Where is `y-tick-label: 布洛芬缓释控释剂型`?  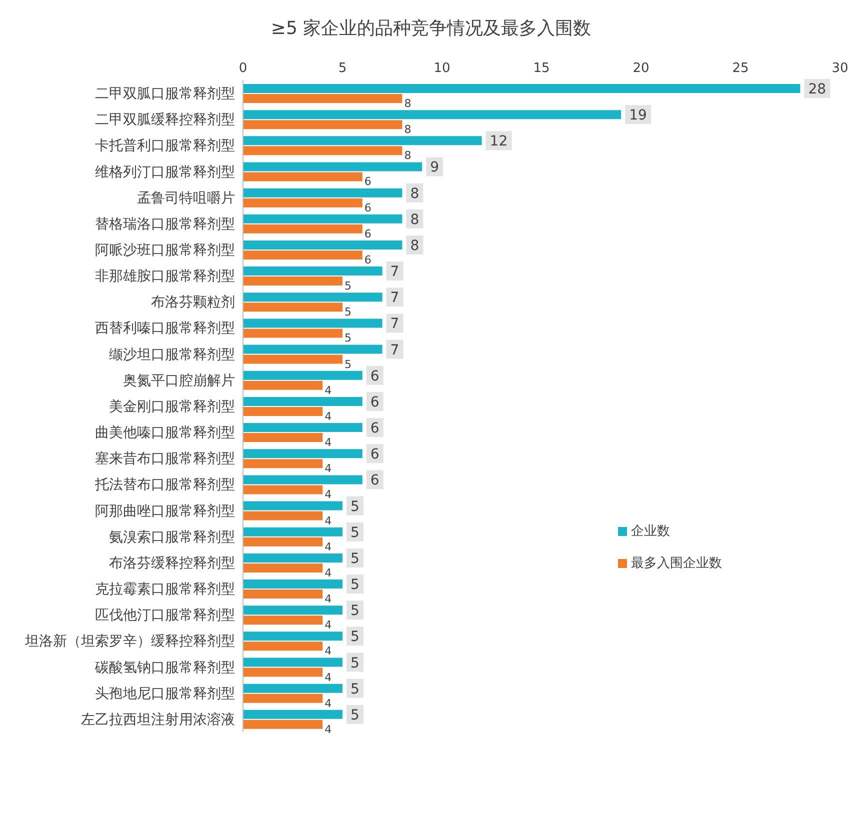
y-tick-label: 布洛芬缓释控释剂型 is located at coordinates (172, 563).